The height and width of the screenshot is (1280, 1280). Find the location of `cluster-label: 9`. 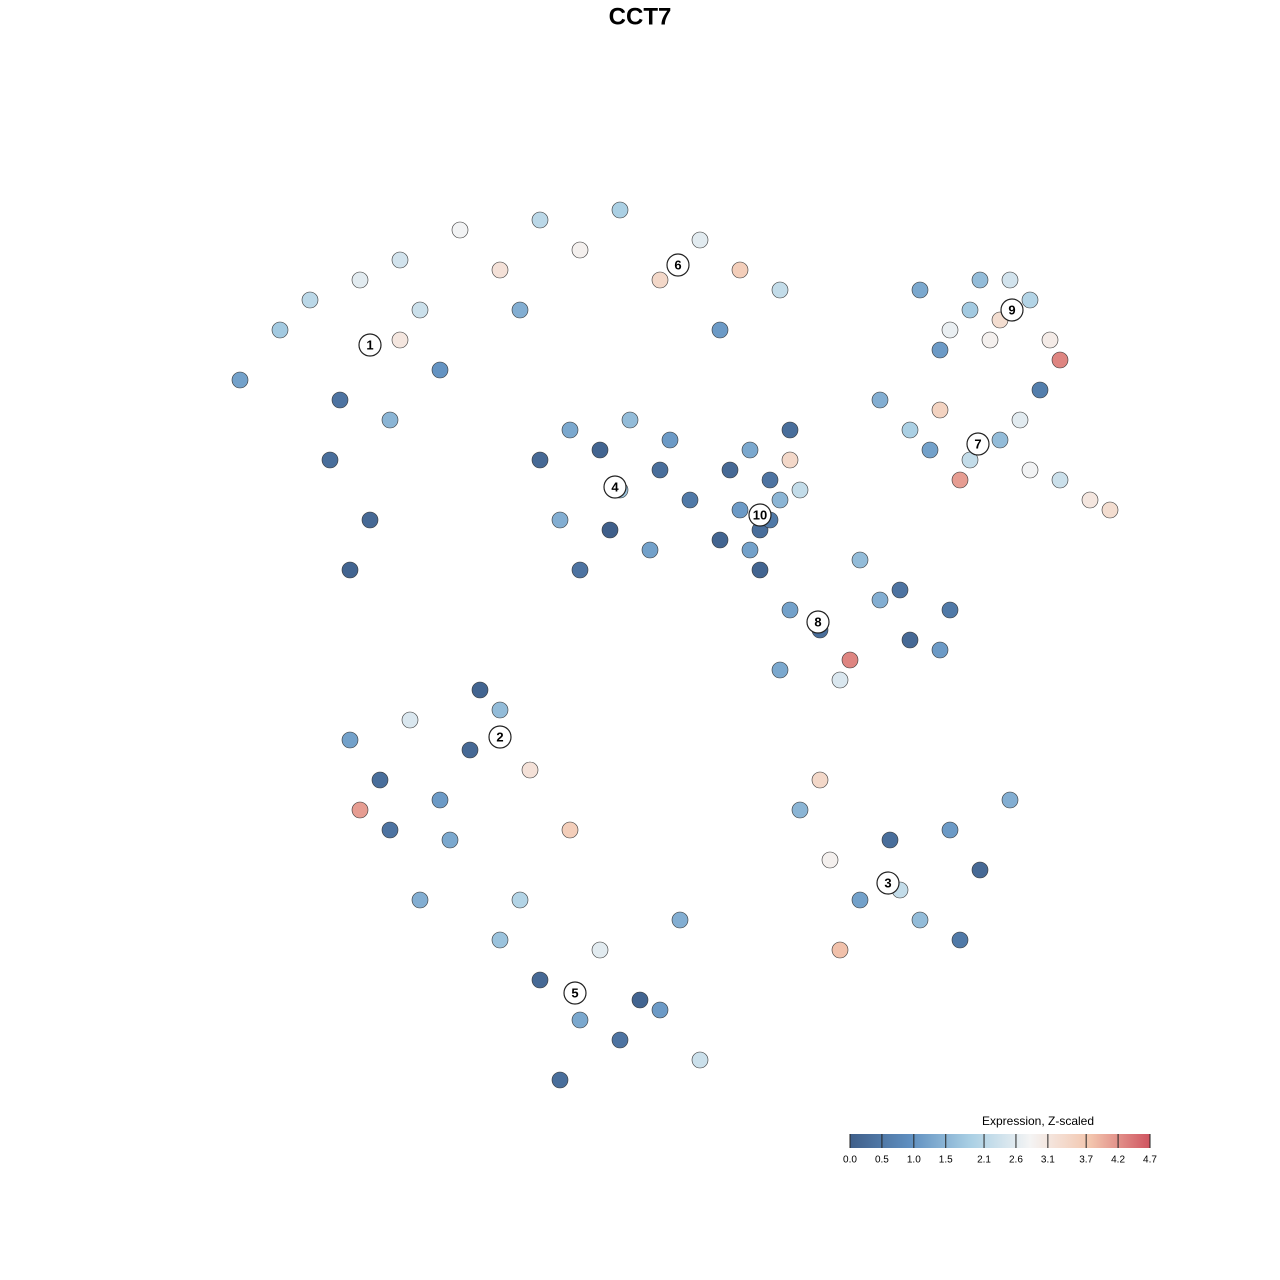

cluster-label: 9 is located at coordinates (1011, 309).